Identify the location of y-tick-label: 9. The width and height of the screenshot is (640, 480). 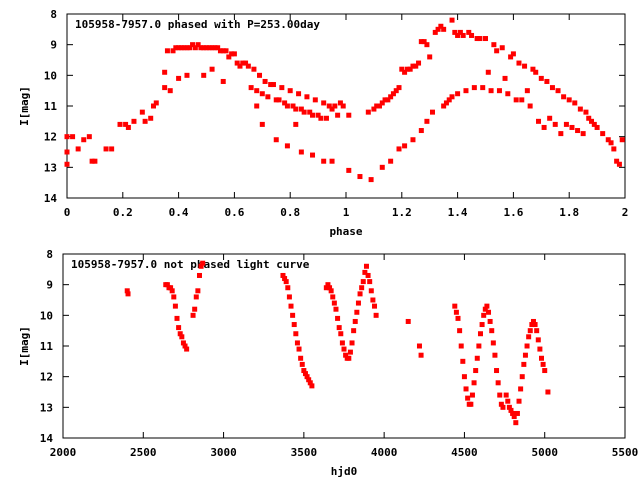
(49, 285).